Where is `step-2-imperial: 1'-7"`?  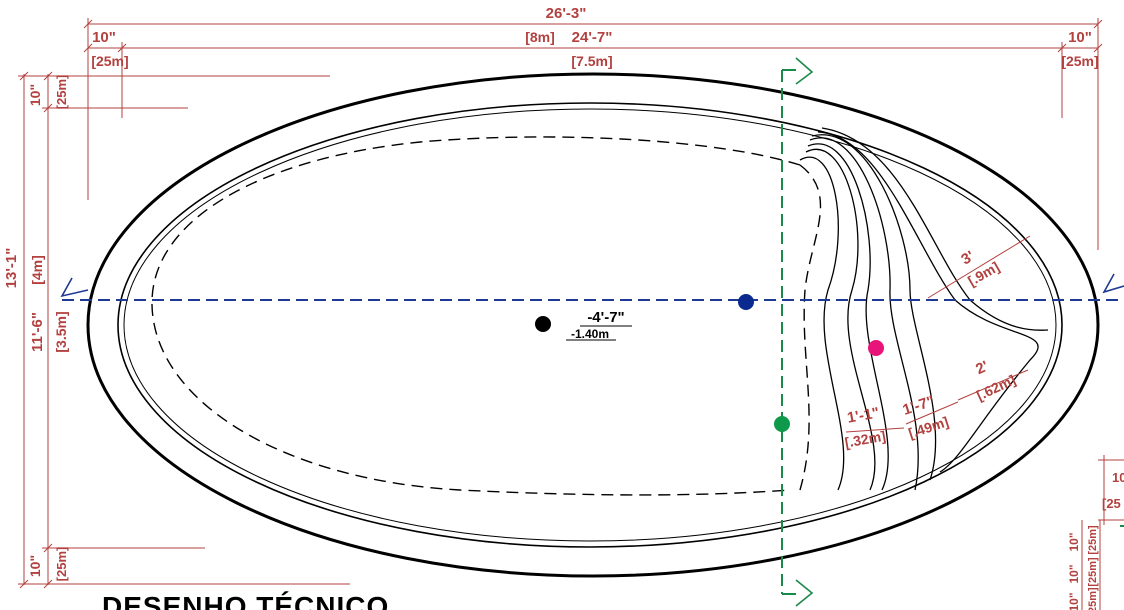
step-2-imperial: 1'-7" is located at coordinates (919, 406).